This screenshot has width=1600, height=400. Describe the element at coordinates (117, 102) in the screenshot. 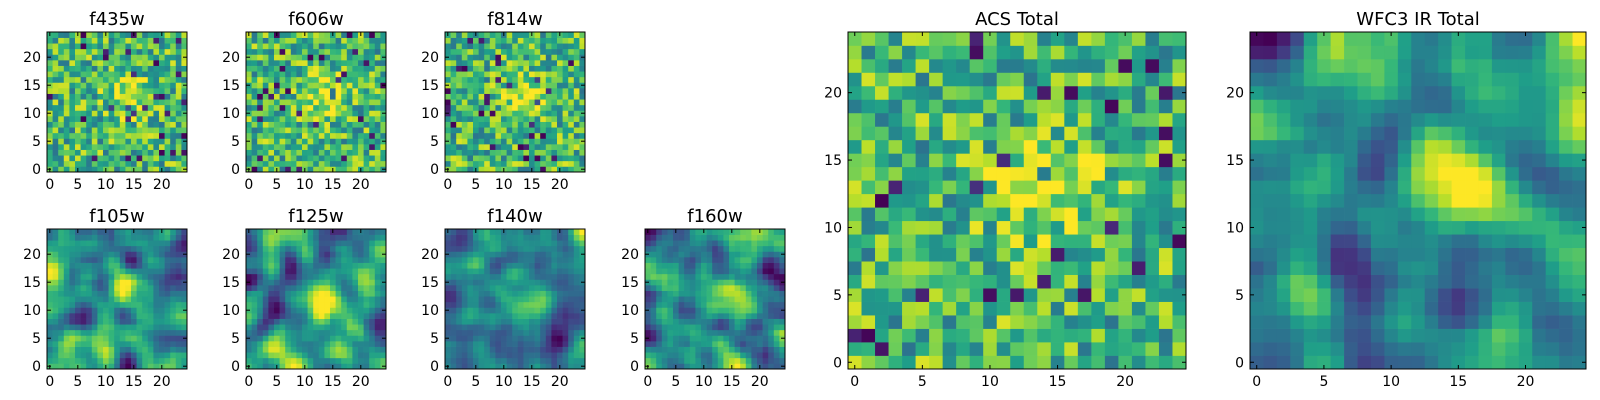

I see `axes-frame` at that location.